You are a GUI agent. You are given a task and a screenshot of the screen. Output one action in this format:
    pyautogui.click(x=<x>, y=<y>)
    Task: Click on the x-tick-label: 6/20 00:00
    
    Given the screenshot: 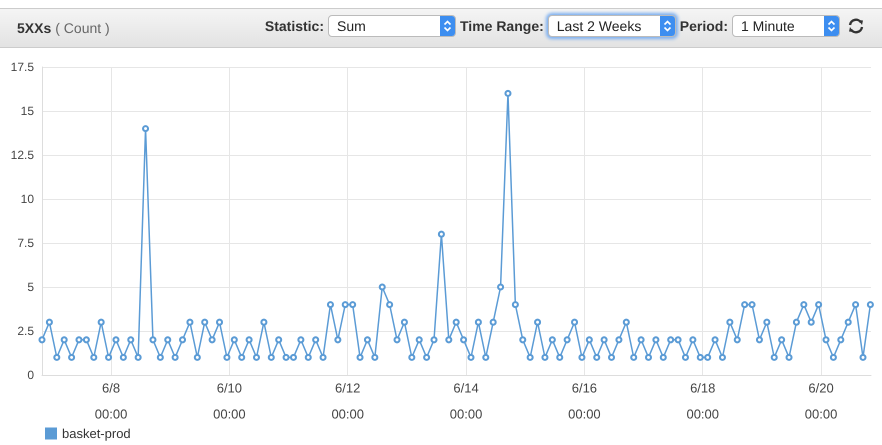 What is the action you would take?
    pyautogui.click(x=821, y=401)
    